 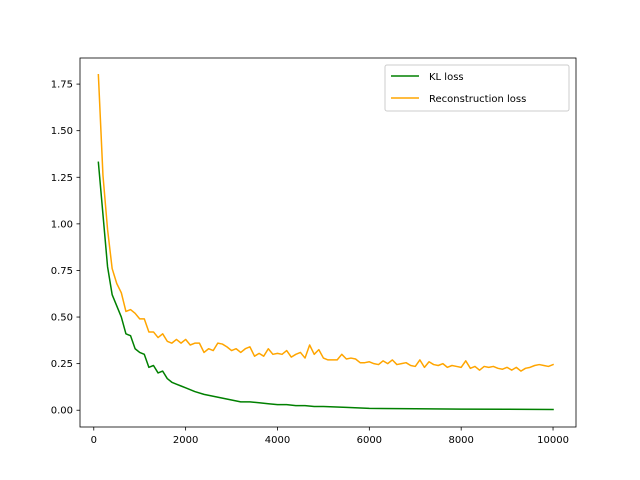 What do you see at coordinates (62, 364) in the screenshot?
I see `y-tick-label: 0.25` at bounding box center [62, 364].